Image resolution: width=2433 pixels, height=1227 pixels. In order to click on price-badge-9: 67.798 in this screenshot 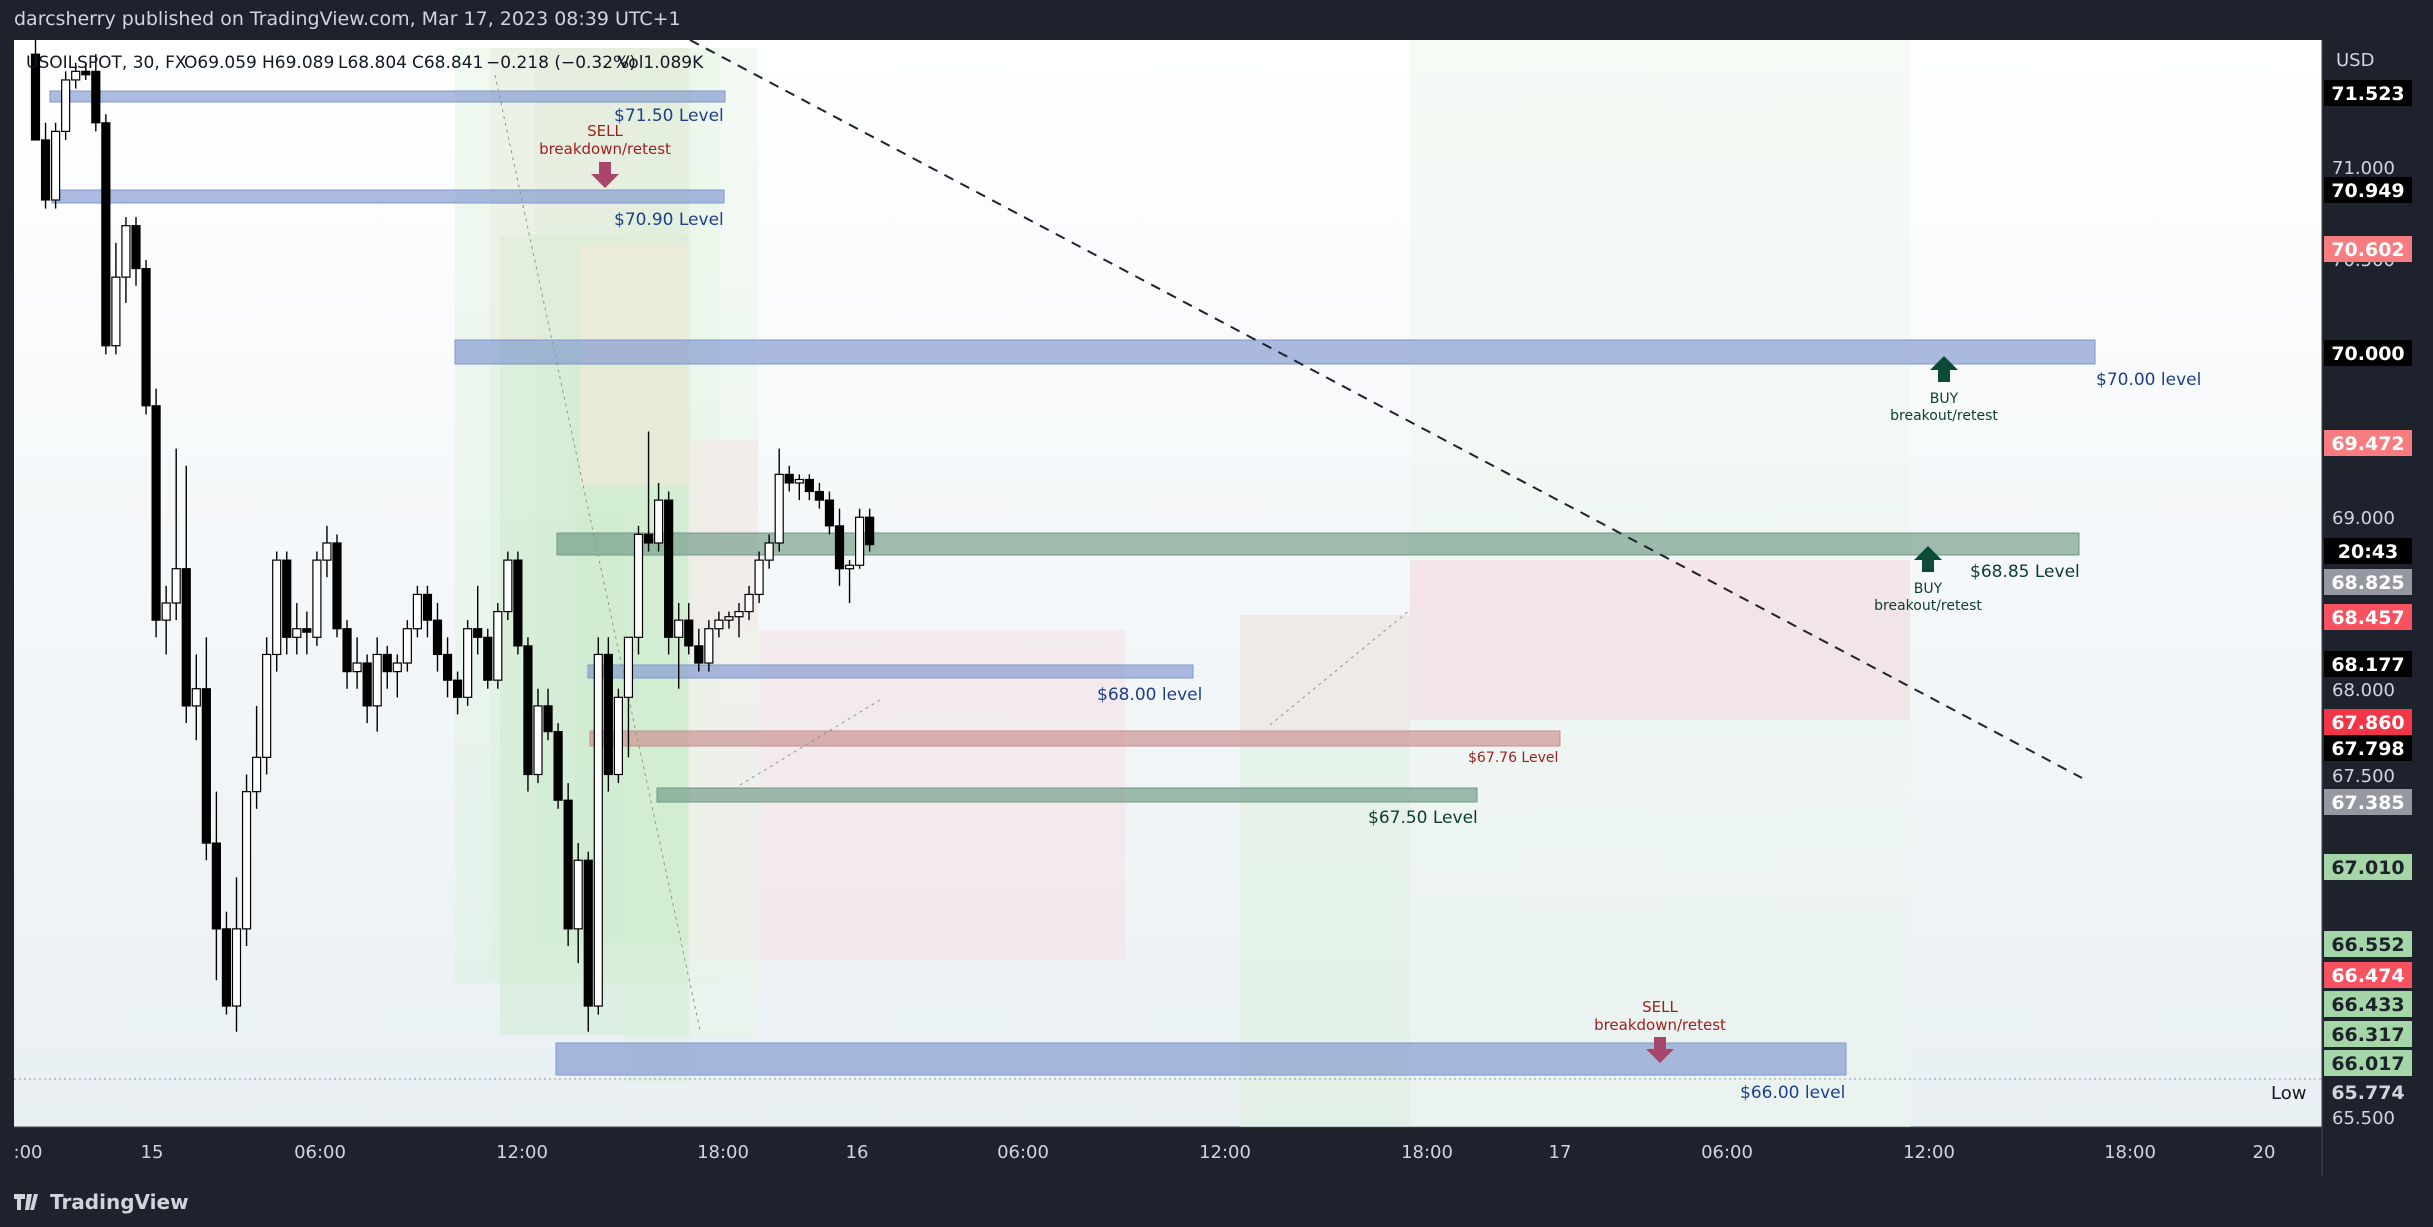, I will do `click(2367, 749)`.